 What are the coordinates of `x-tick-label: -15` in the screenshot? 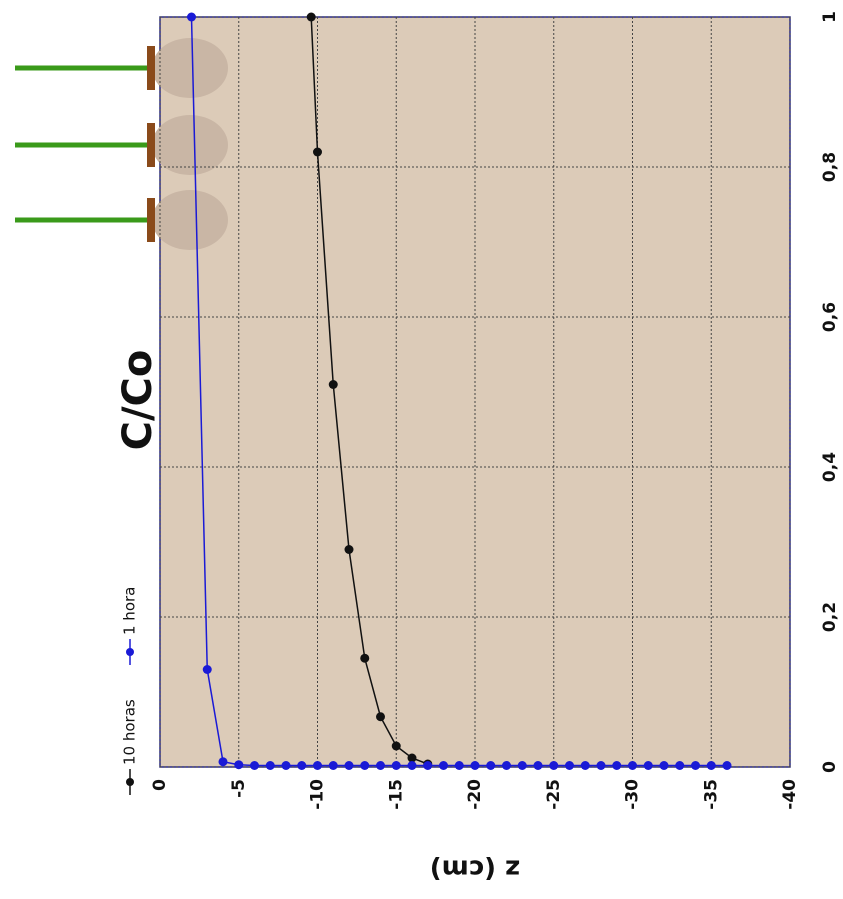 It's located at (396, 794).